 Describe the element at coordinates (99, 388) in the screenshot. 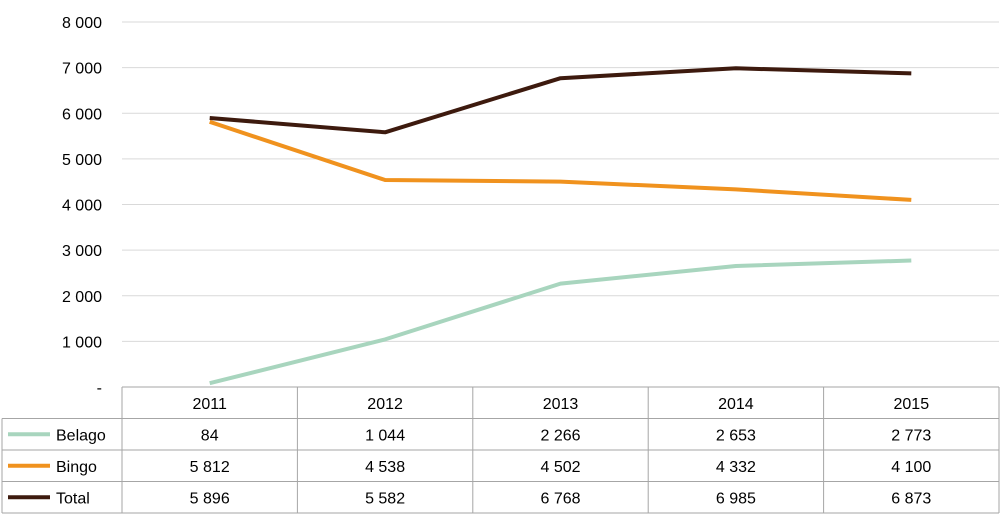

I see `y-tick-label: -` at that location.